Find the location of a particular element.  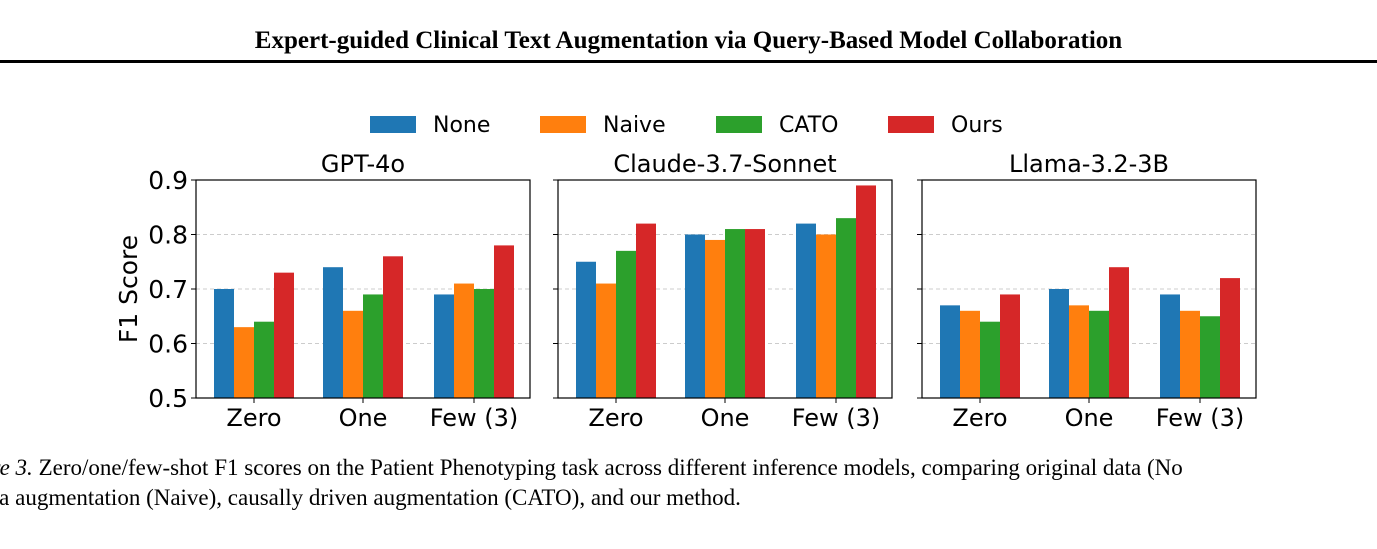

y-tick-label: 0.5 is located at coordinates (168, 398).